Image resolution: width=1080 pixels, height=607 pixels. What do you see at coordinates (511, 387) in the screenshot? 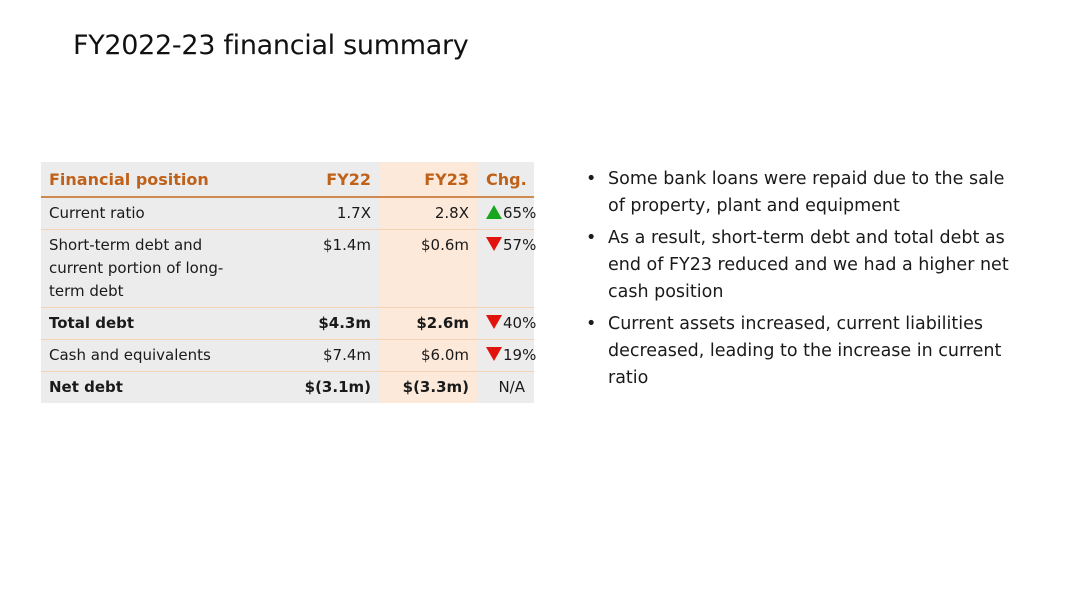
I see `change-value: N/A` at bounding box center [511, 387].